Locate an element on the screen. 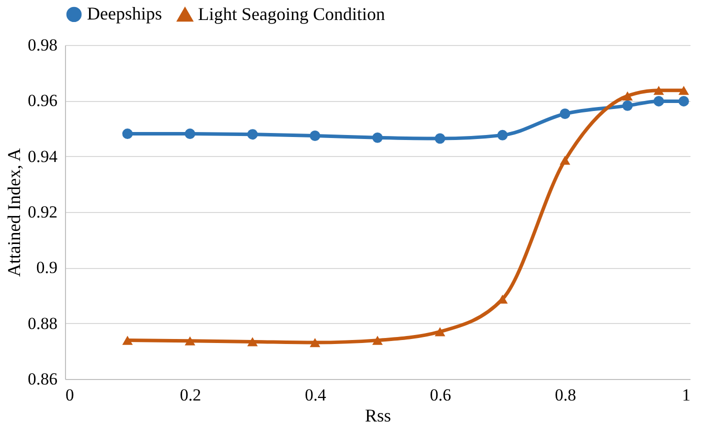  legend-label: Deepships is located at coordinates (124, 13).